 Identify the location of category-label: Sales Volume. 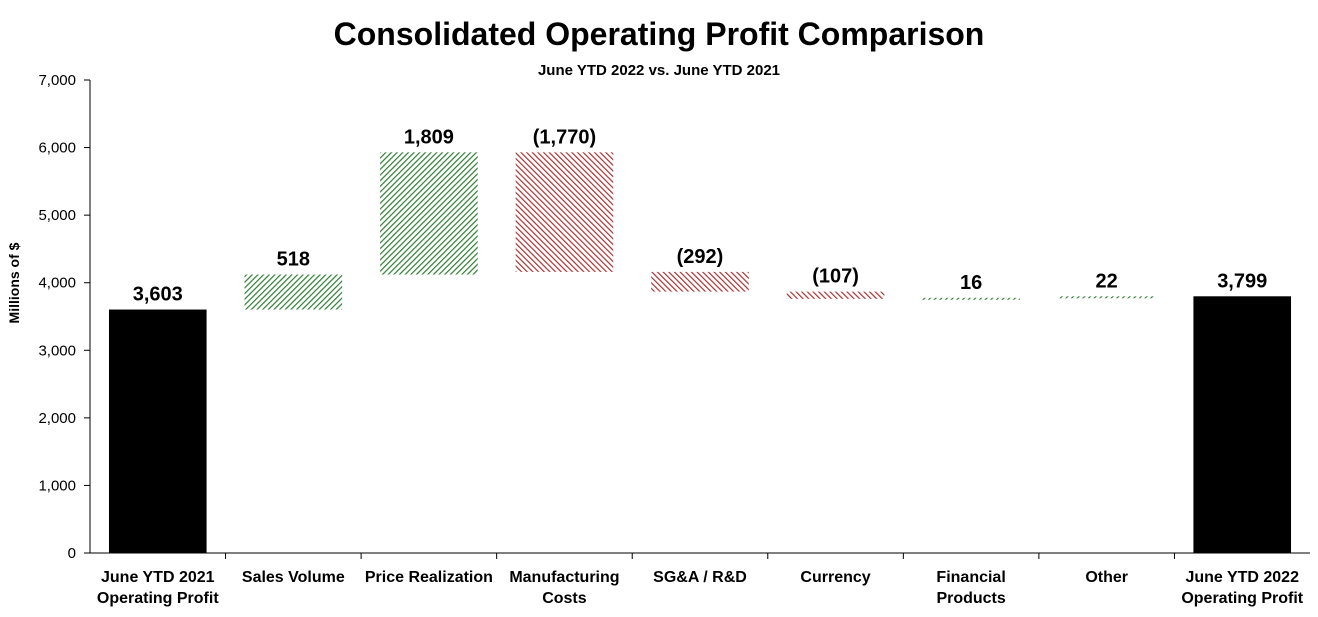
(293, 577).